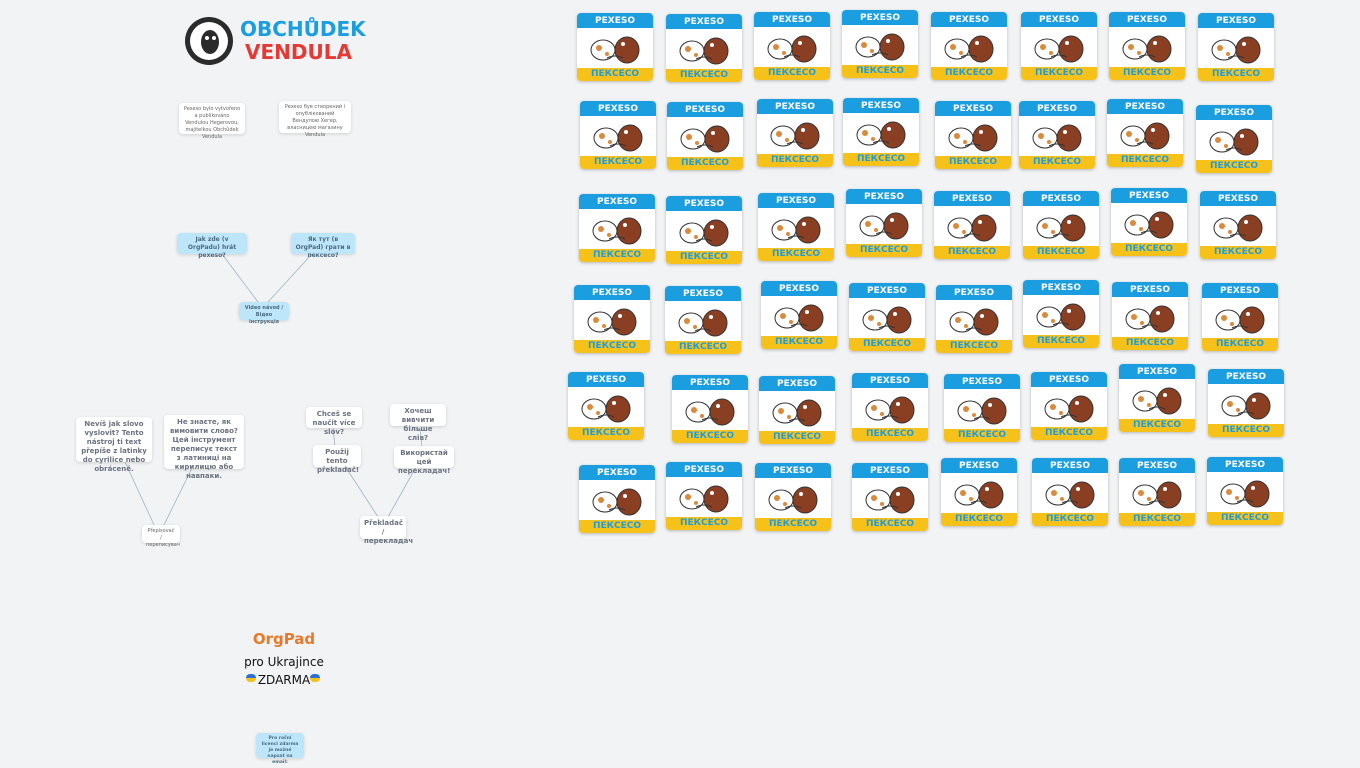  Describe the element at coordinates (284, 680) in the screenshot. I see `orgpad-line2: ZDARMA` at that location.